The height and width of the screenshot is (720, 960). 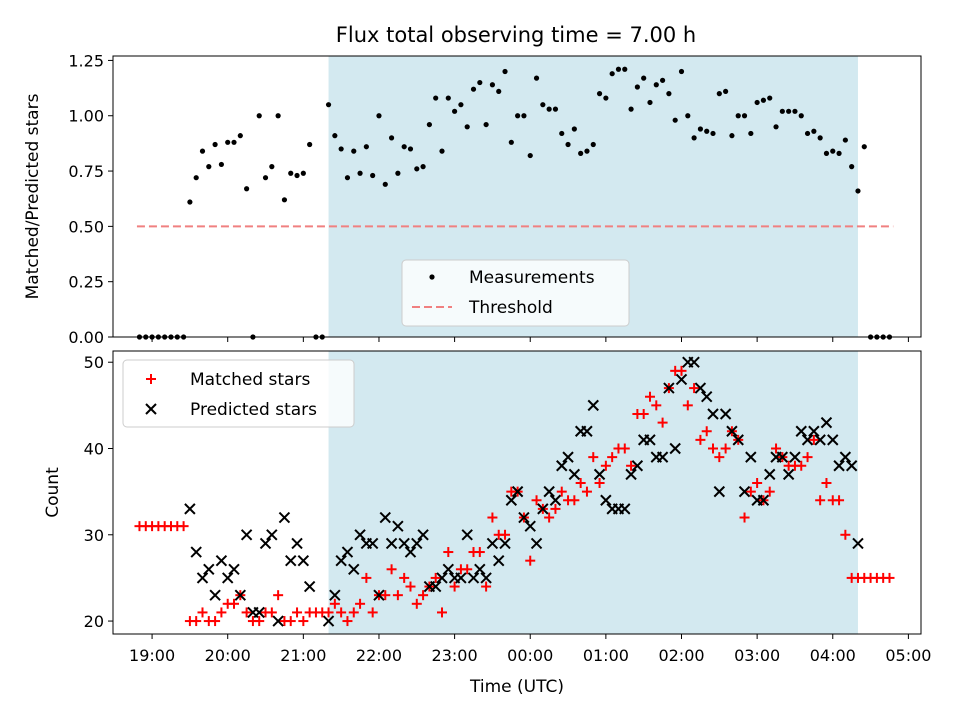 I want to click on top-y-ticks: 0.00 0.25 0.50 0.75 1.00 1.25, so click(x=90, y=199).